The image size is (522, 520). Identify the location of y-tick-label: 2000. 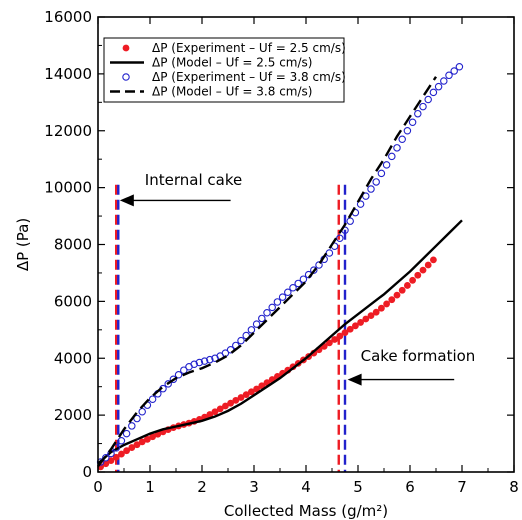
(73, 415).